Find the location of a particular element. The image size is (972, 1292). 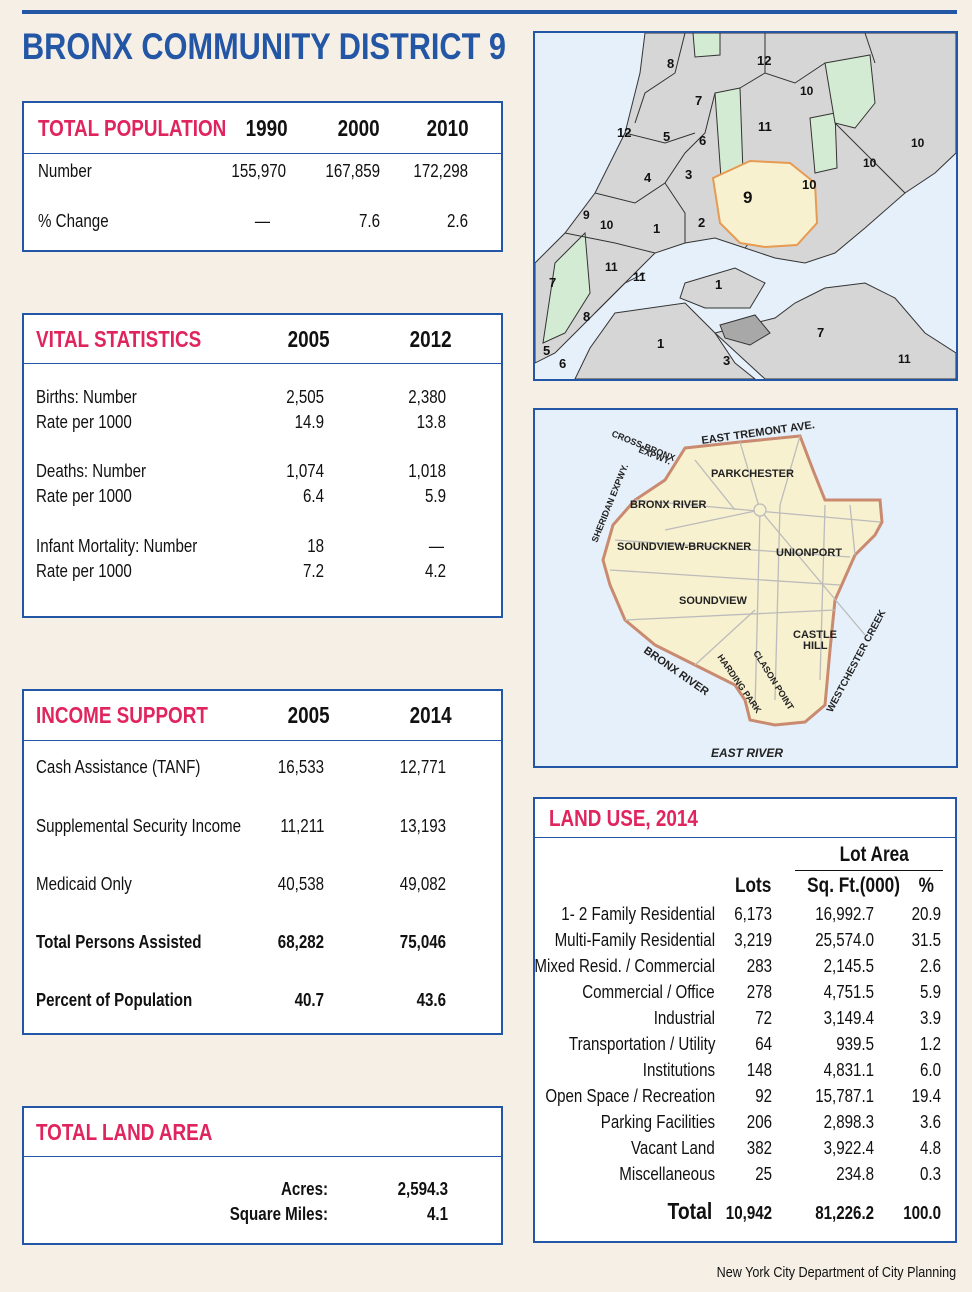

lots-cell: 148 is located at coordinates (759, 1070).